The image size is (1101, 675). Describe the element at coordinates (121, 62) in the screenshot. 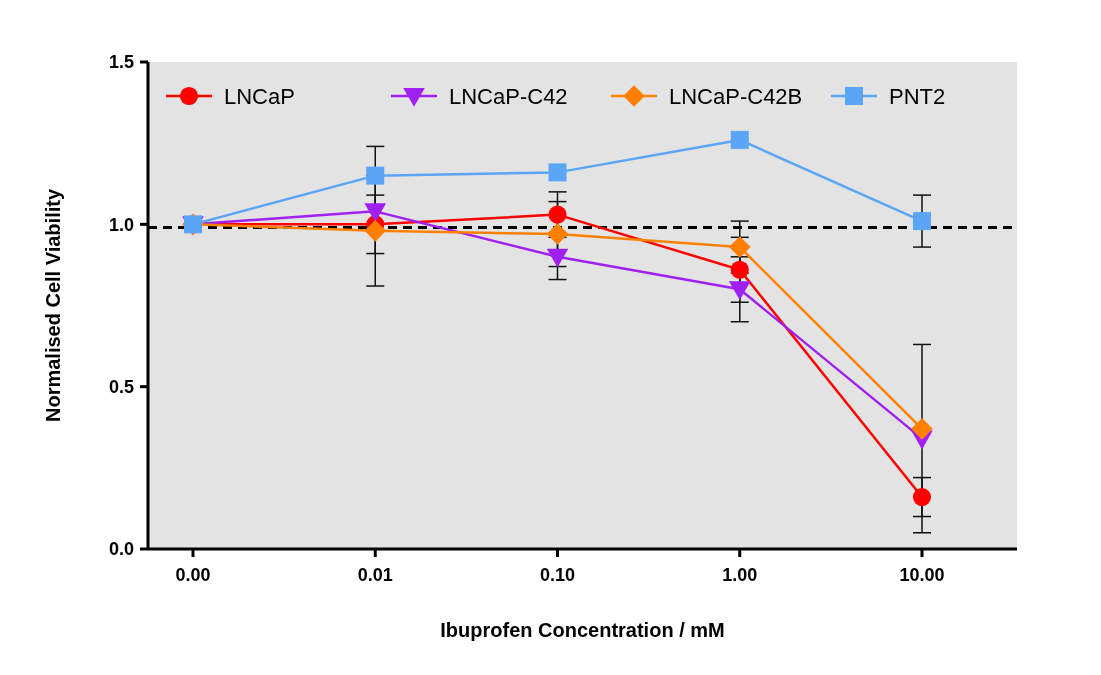

I see `y-tick-label: 1.5` at that location.